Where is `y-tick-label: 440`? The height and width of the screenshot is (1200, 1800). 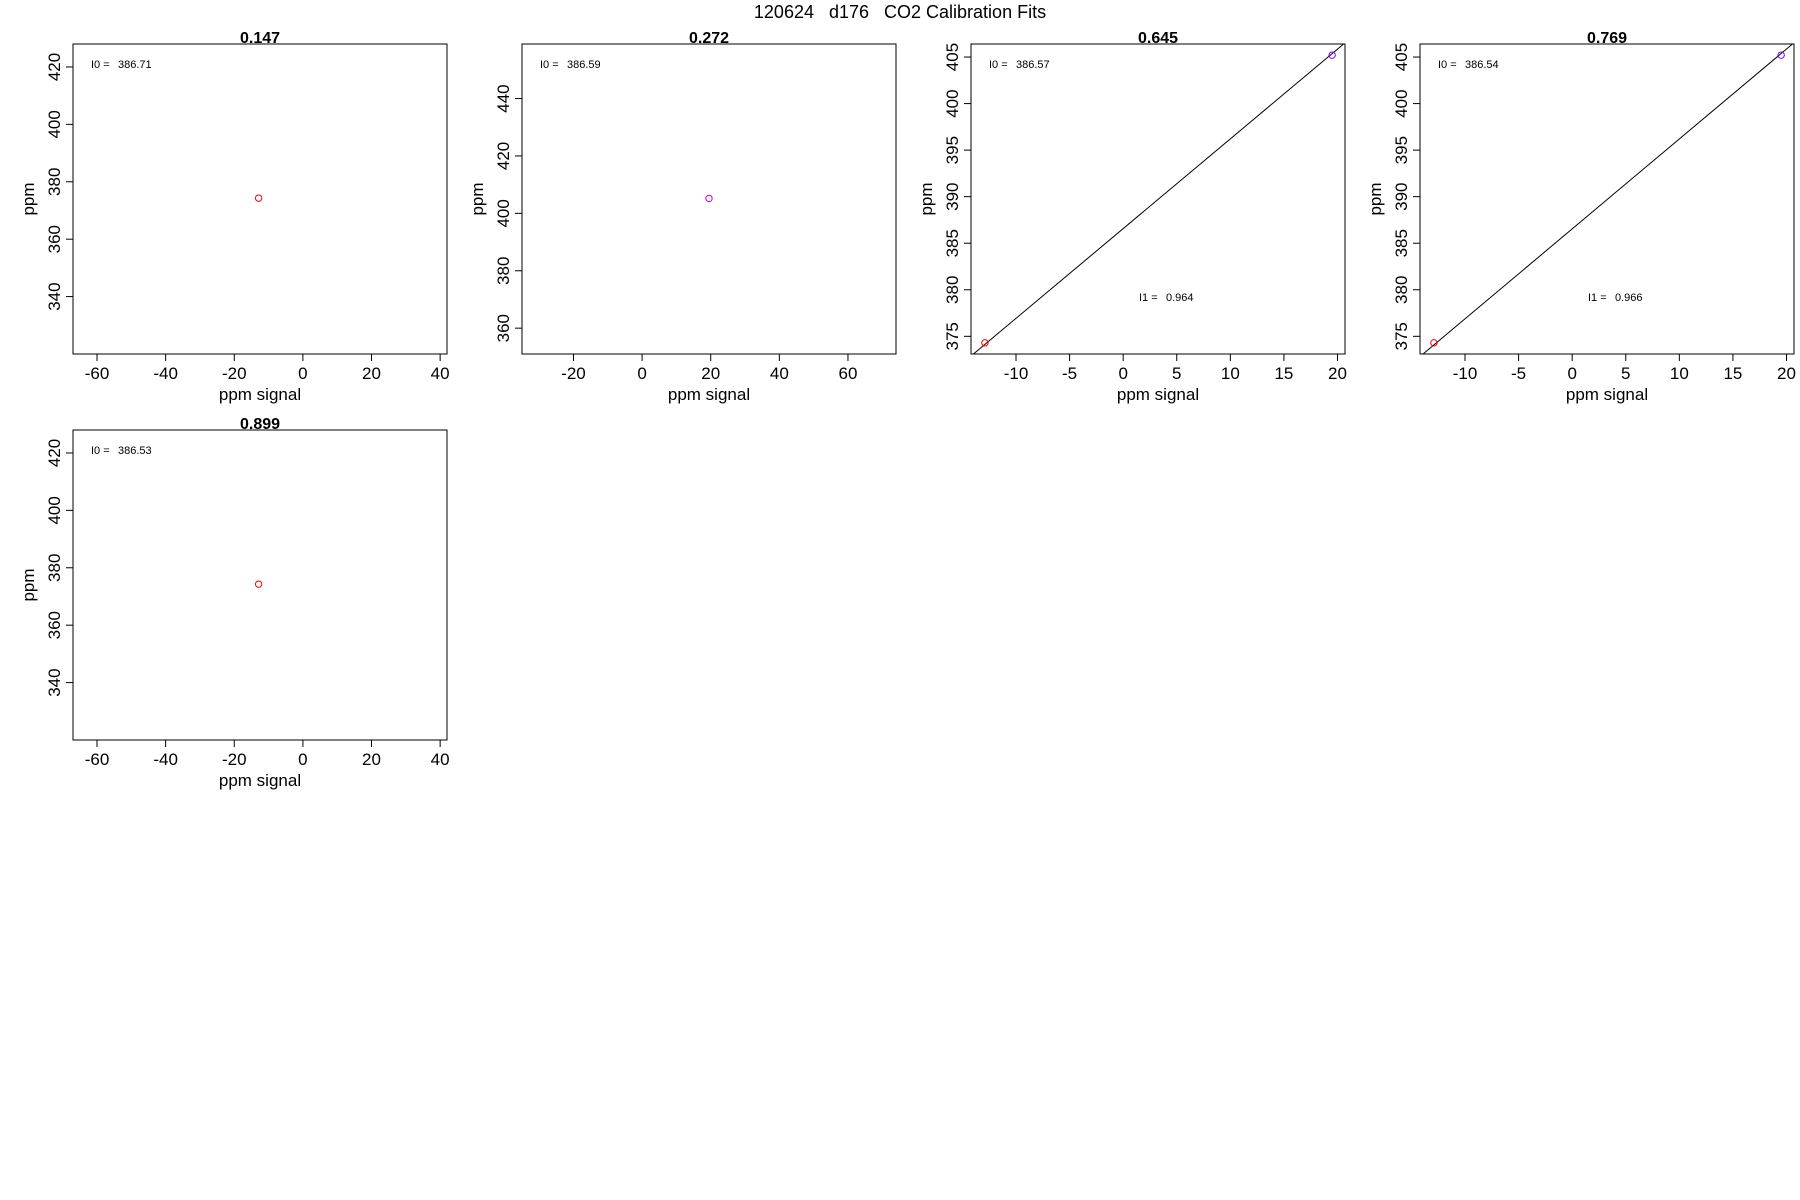 y-tick-label: 440 is located at coordinates (503, 98).